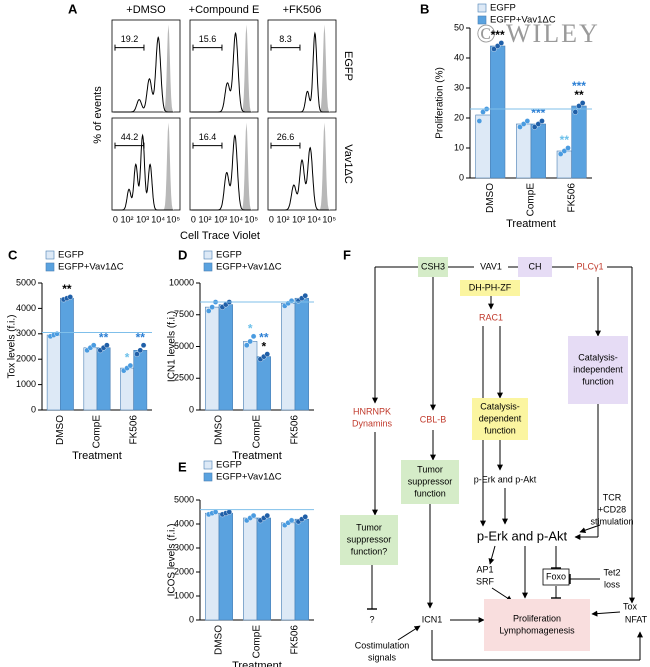 The width and height of the screenshot is (650, 667). I want to click on node-label: AP1, so click(484, 569).